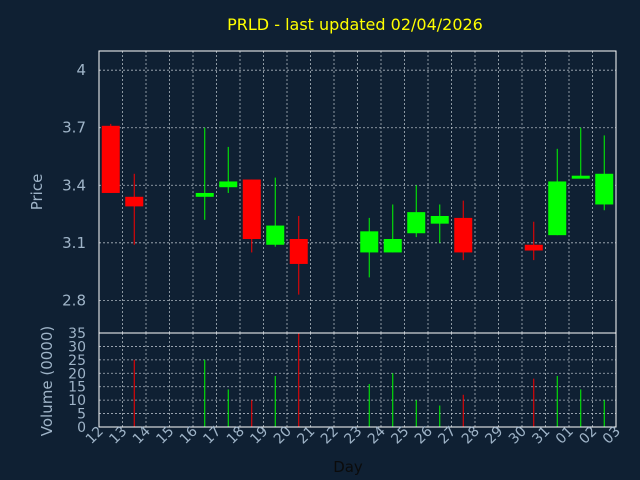  Describe the element at coordinates (77, 361) in the screenshot. I see `volume-tick-label: 25` at that location.